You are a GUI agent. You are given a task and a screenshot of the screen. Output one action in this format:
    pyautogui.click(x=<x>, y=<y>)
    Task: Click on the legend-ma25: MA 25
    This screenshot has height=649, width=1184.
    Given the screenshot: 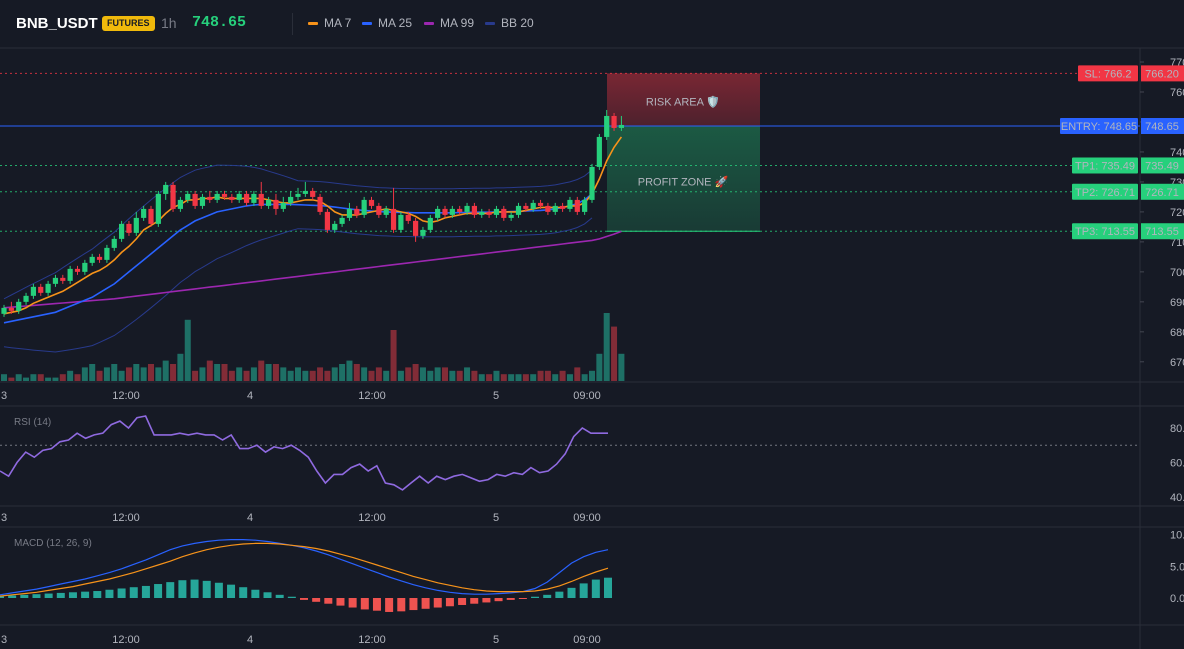 What is the action you would take?
    pyautogui.click(x=387, y=23)
    